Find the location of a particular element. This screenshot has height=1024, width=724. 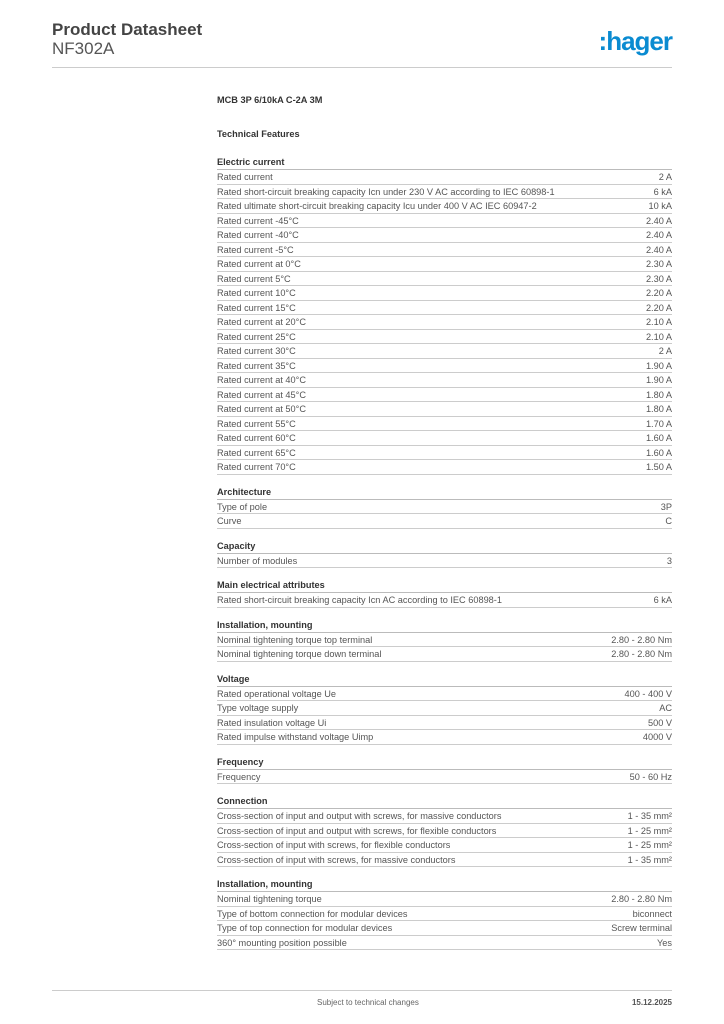

table-row: Rated current 10°C 2.20 A is located at coordinates (444, 293).